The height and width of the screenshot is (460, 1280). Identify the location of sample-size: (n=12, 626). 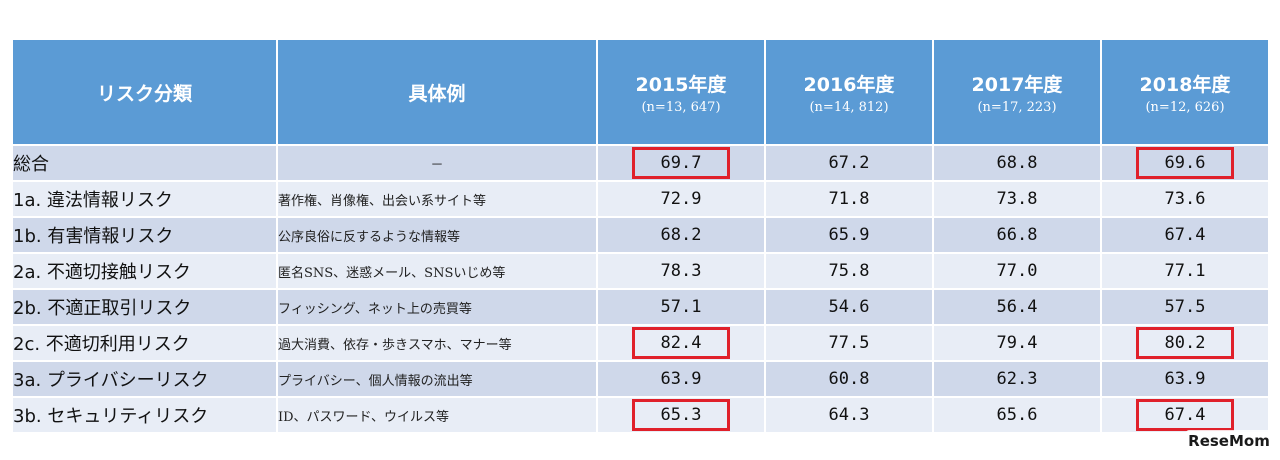
(1185, 107).